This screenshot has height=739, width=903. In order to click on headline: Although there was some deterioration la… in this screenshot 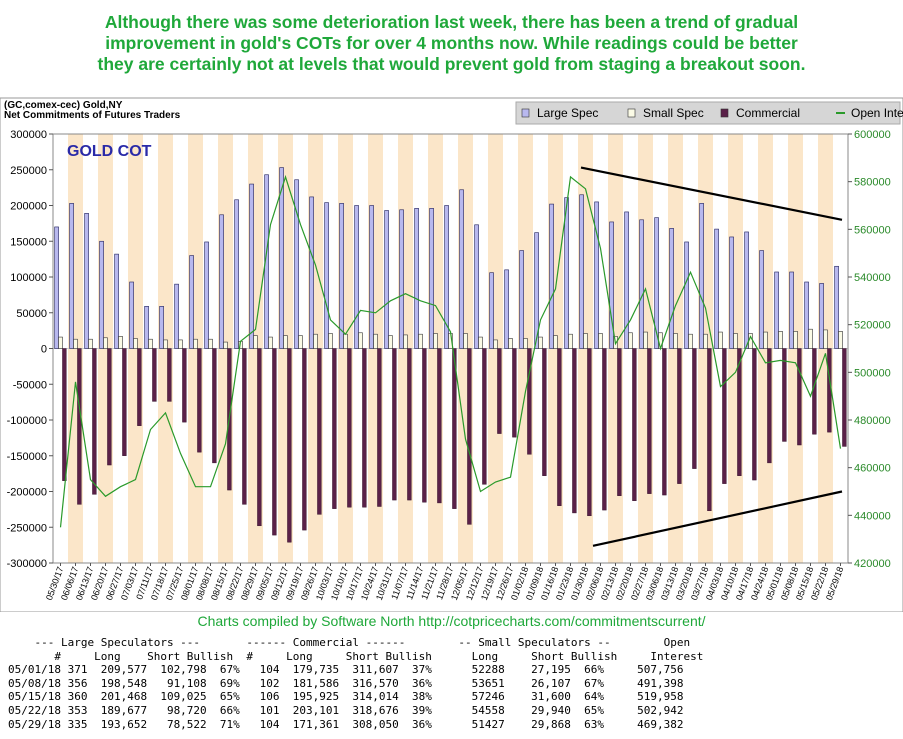, I will do `click(451, 43)`.